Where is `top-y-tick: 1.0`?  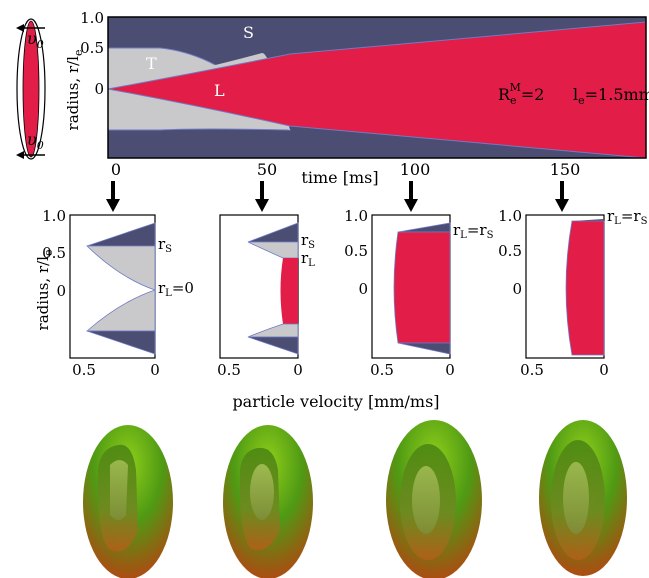
top-y-tick: 1.0 is located at coordinates (92, 18).